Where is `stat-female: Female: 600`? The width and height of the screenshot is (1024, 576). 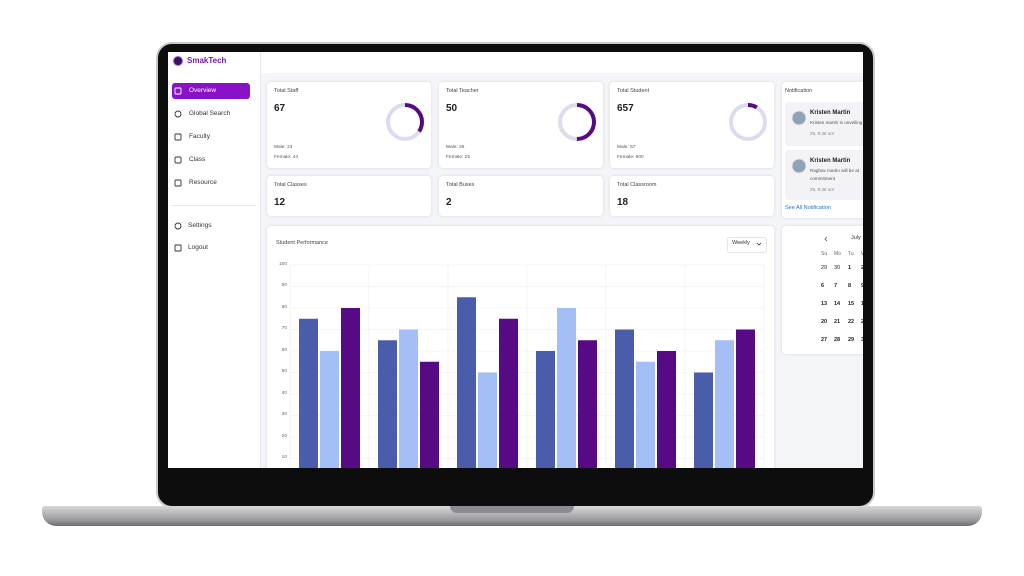 stat-female: Female: 600 is located at coordinates (630, 157).